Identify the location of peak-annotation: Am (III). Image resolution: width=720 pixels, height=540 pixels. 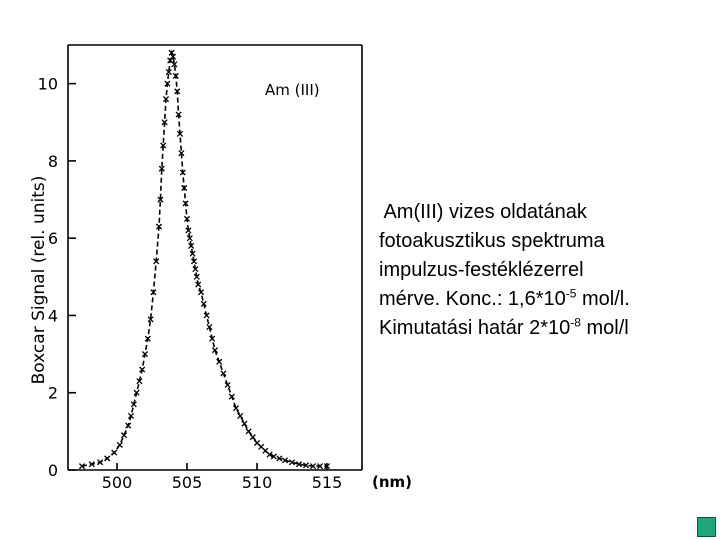
(292, 90).